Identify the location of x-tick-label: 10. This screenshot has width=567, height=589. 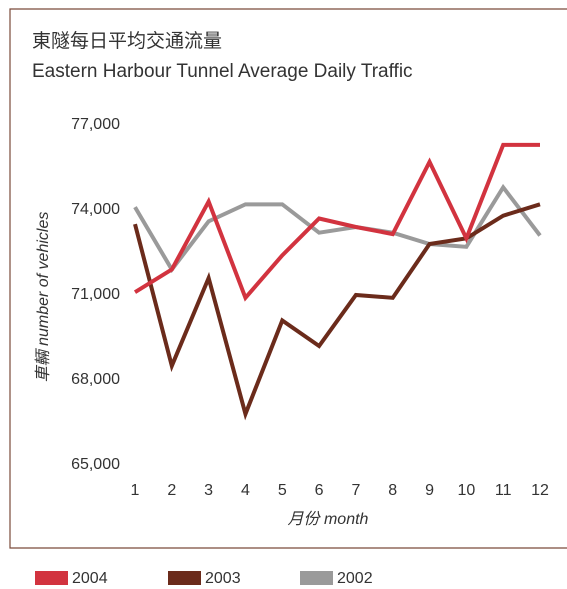
(466, 490).